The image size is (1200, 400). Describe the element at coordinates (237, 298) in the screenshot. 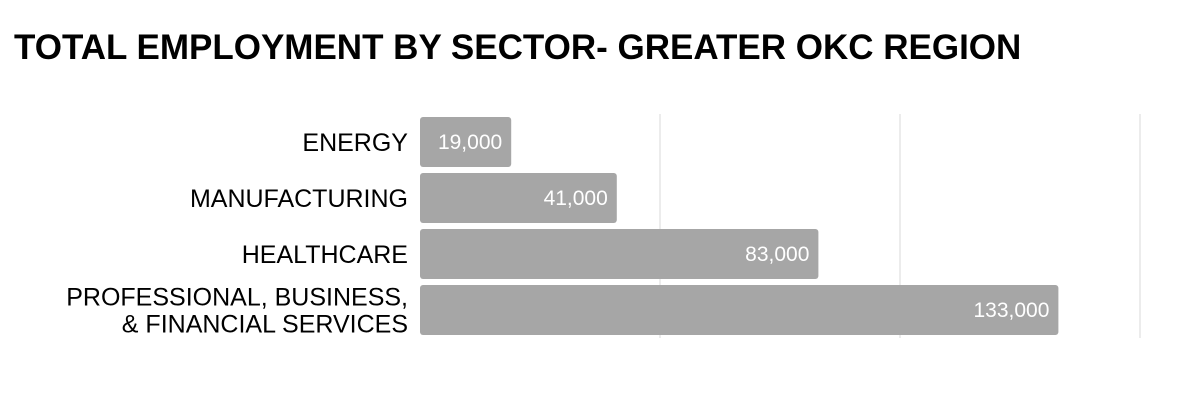

I see `category-label: PROFESSIONAL, BUSINESS,` at that location.